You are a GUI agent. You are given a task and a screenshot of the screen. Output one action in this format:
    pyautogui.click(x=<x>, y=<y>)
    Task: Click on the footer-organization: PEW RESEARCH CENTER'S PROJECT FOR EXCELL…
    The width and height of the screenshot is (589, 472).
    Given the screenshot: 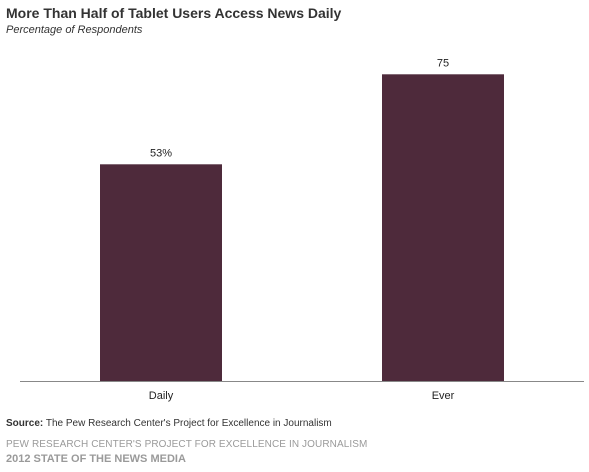 What is the action you would take?
    pyautogui.click(x=187, y=444)
    